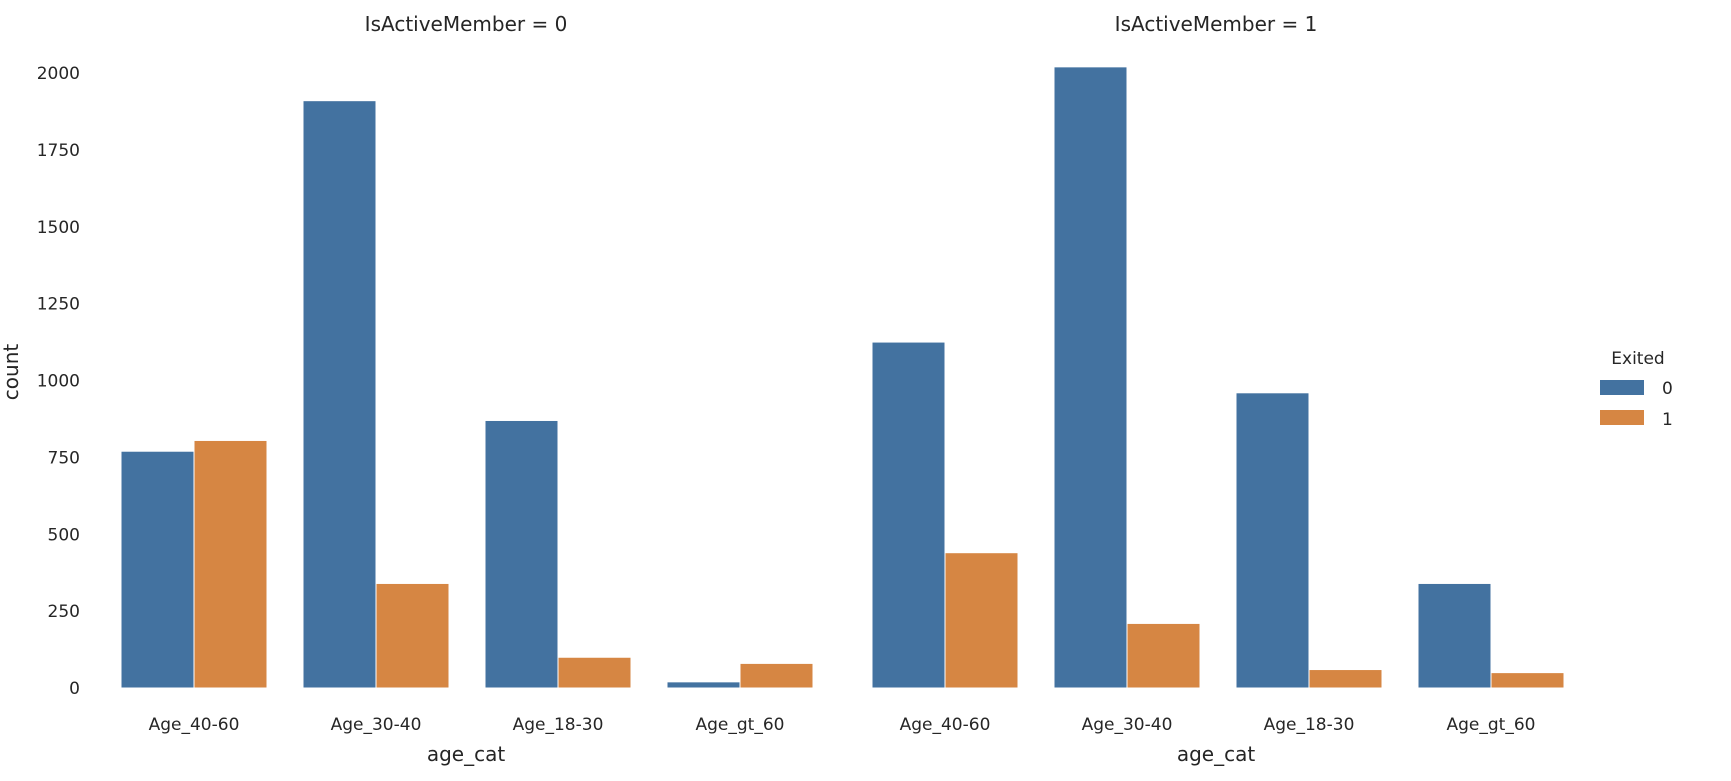  I want to click on y-tick-label: 1500, so click(58, 228).